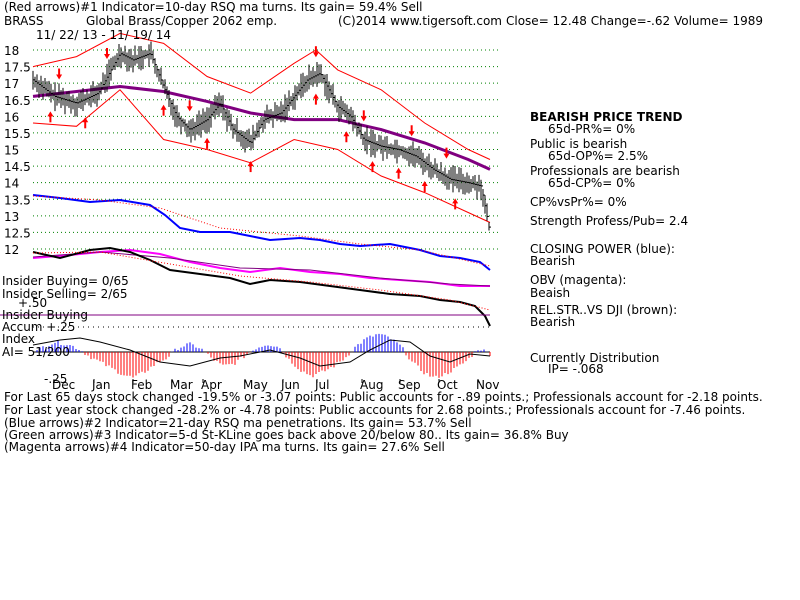 The height and width of the screenshot is (600, 800). I want to click on public-label: Public is bearish, so click(579, 144).